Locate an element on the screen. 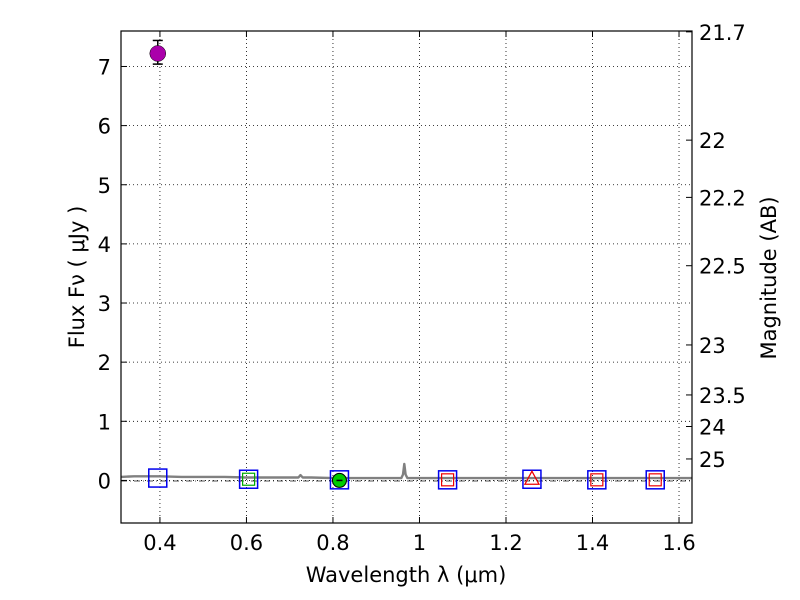 The width and height of the screenshot is (800, 600). y-tick-label: 2 is located at coordinates (104, 363).